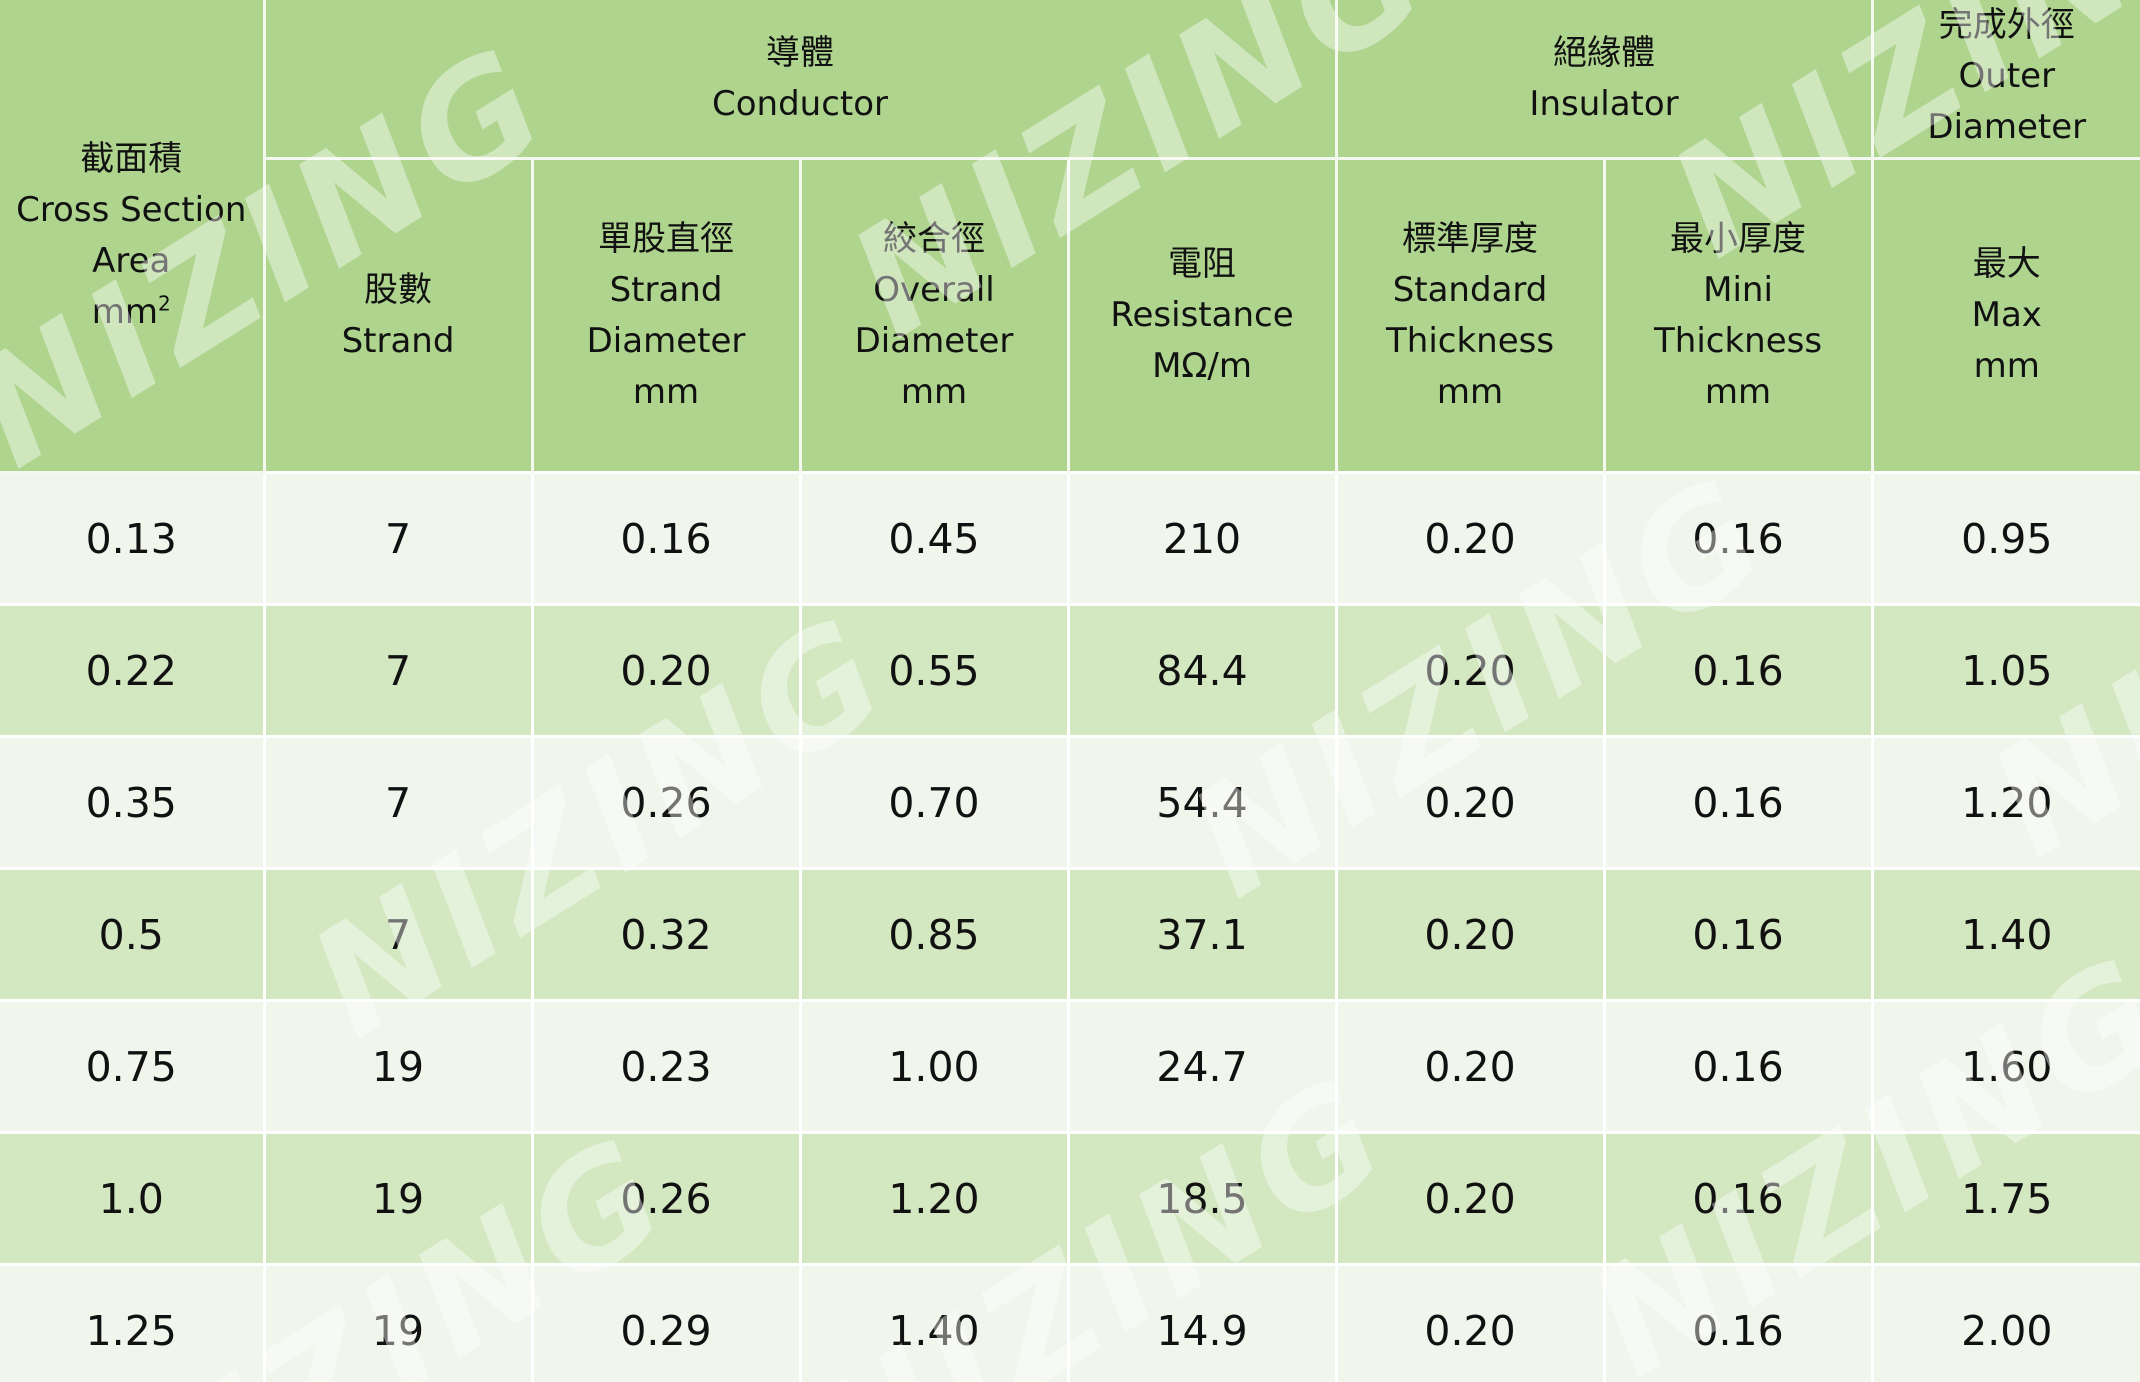 The height and width of the screenshot is (1382, 2140). I want to click on cell-area: 1.0, so click(133, 1198).